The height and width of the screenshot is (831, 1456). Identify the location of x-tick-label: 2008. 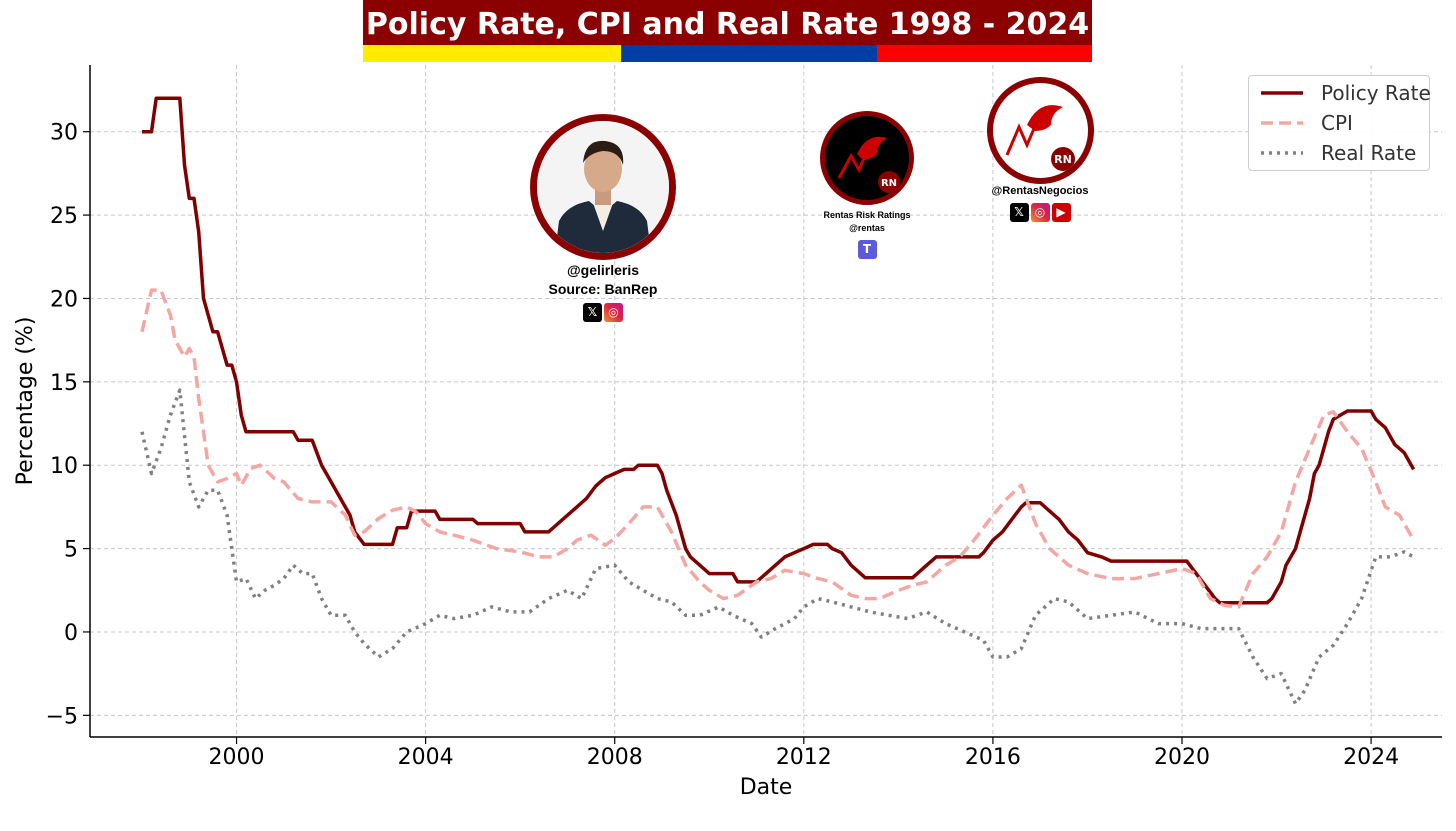
(615, 757).